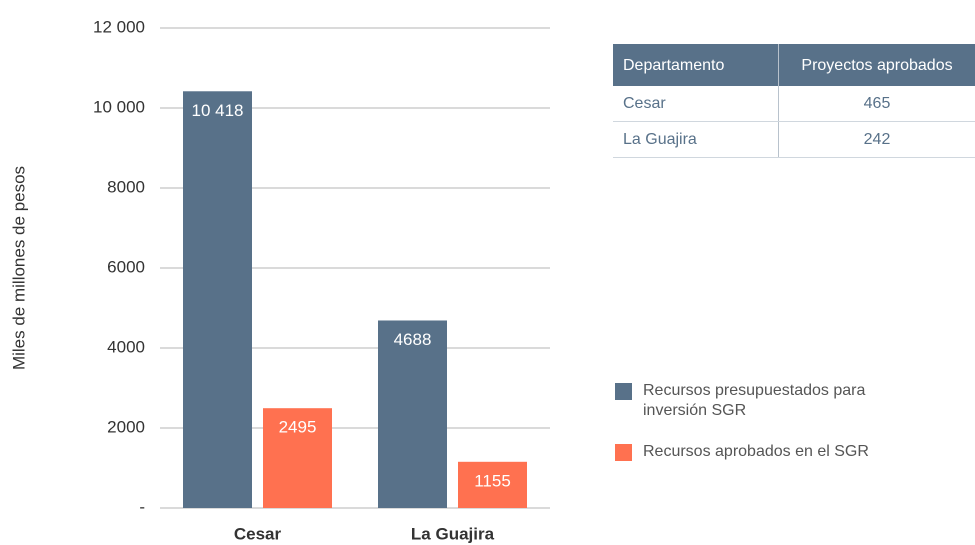 This screenshot has height=545, width=975. What do you see at coordinates (413, 339) in the screenshot?
I see `data-label: 4688` at bounding box center [413, 339].